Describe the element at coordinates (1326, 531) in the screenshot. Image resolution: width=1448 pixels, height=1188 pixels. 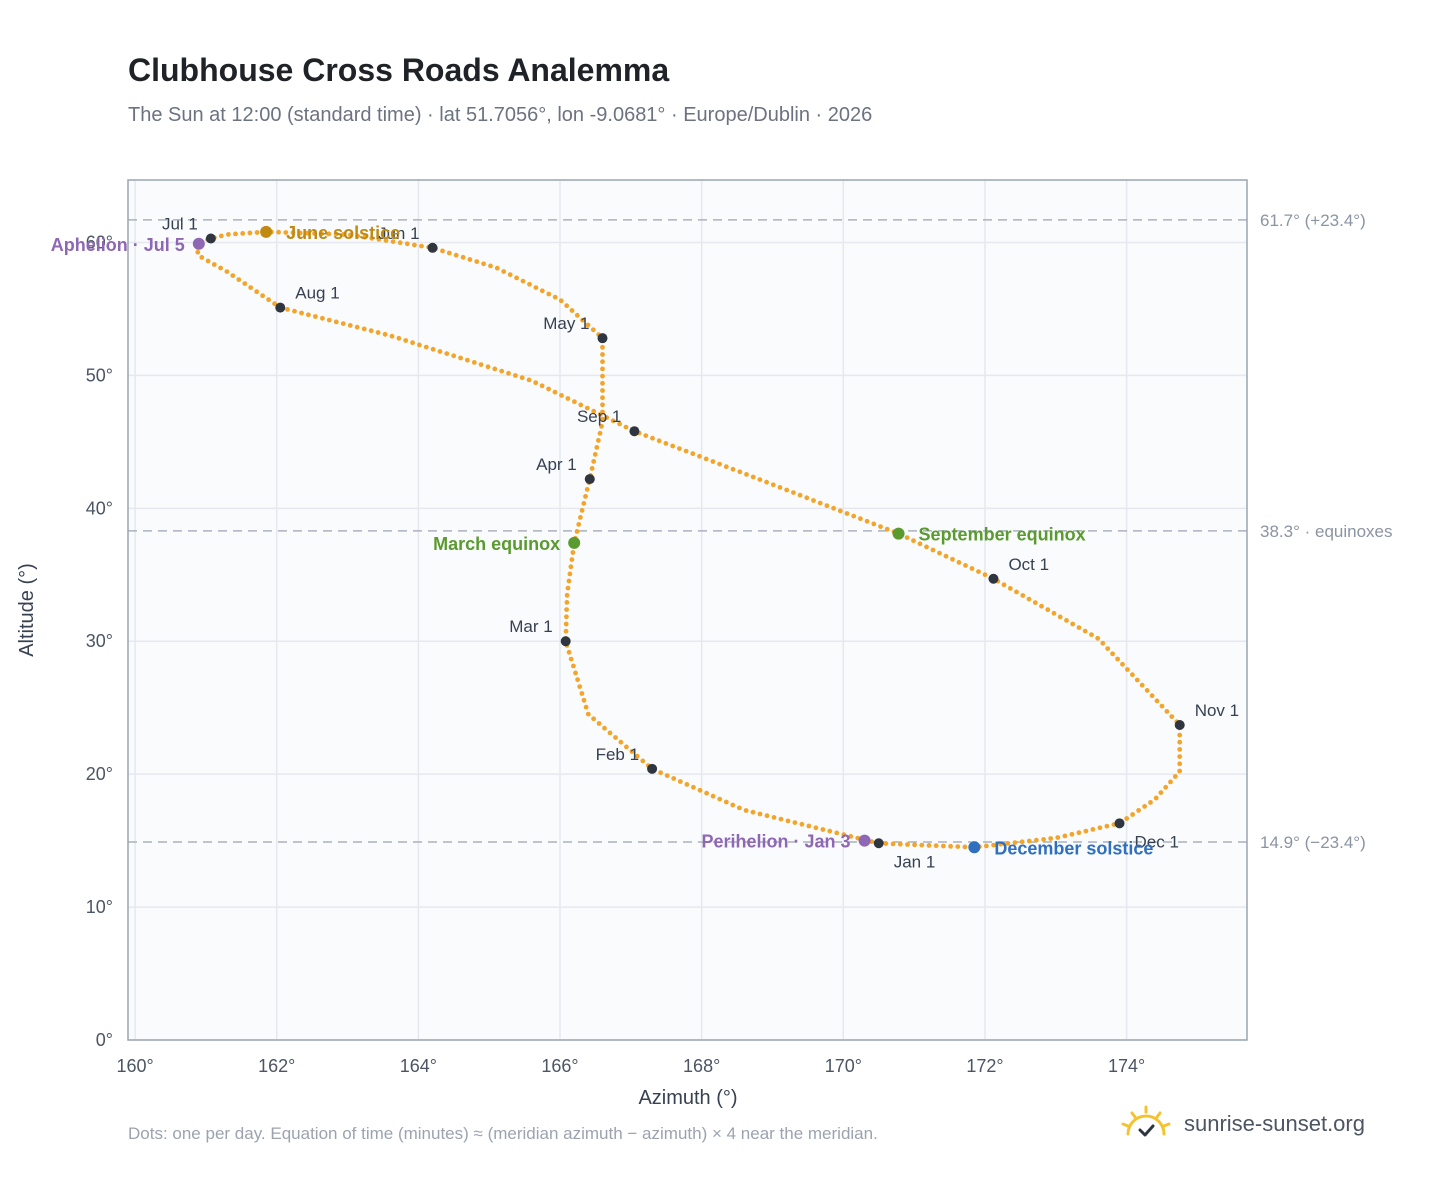
I see `reference-line-label: 38.3° · equinoxes` at that location.